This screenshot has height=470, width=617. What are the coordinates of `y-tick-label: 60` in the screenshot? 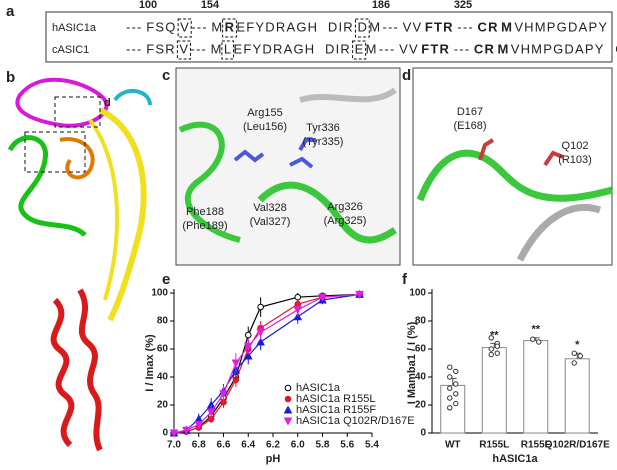 It's located at (163, 349).